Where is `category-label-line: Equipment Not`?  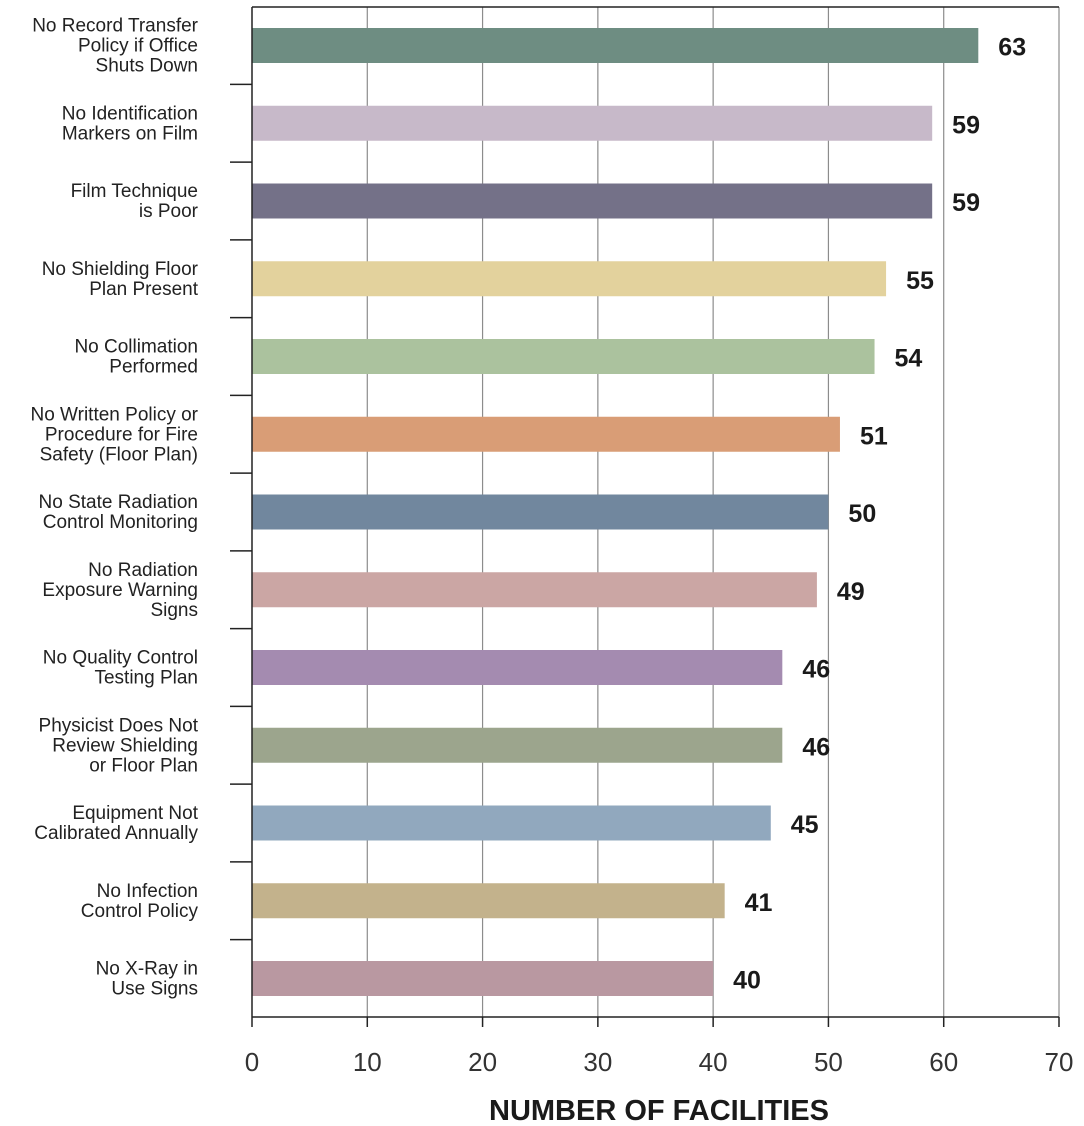 category-label-line: Equipment Not is located at coordinates (135, 813).